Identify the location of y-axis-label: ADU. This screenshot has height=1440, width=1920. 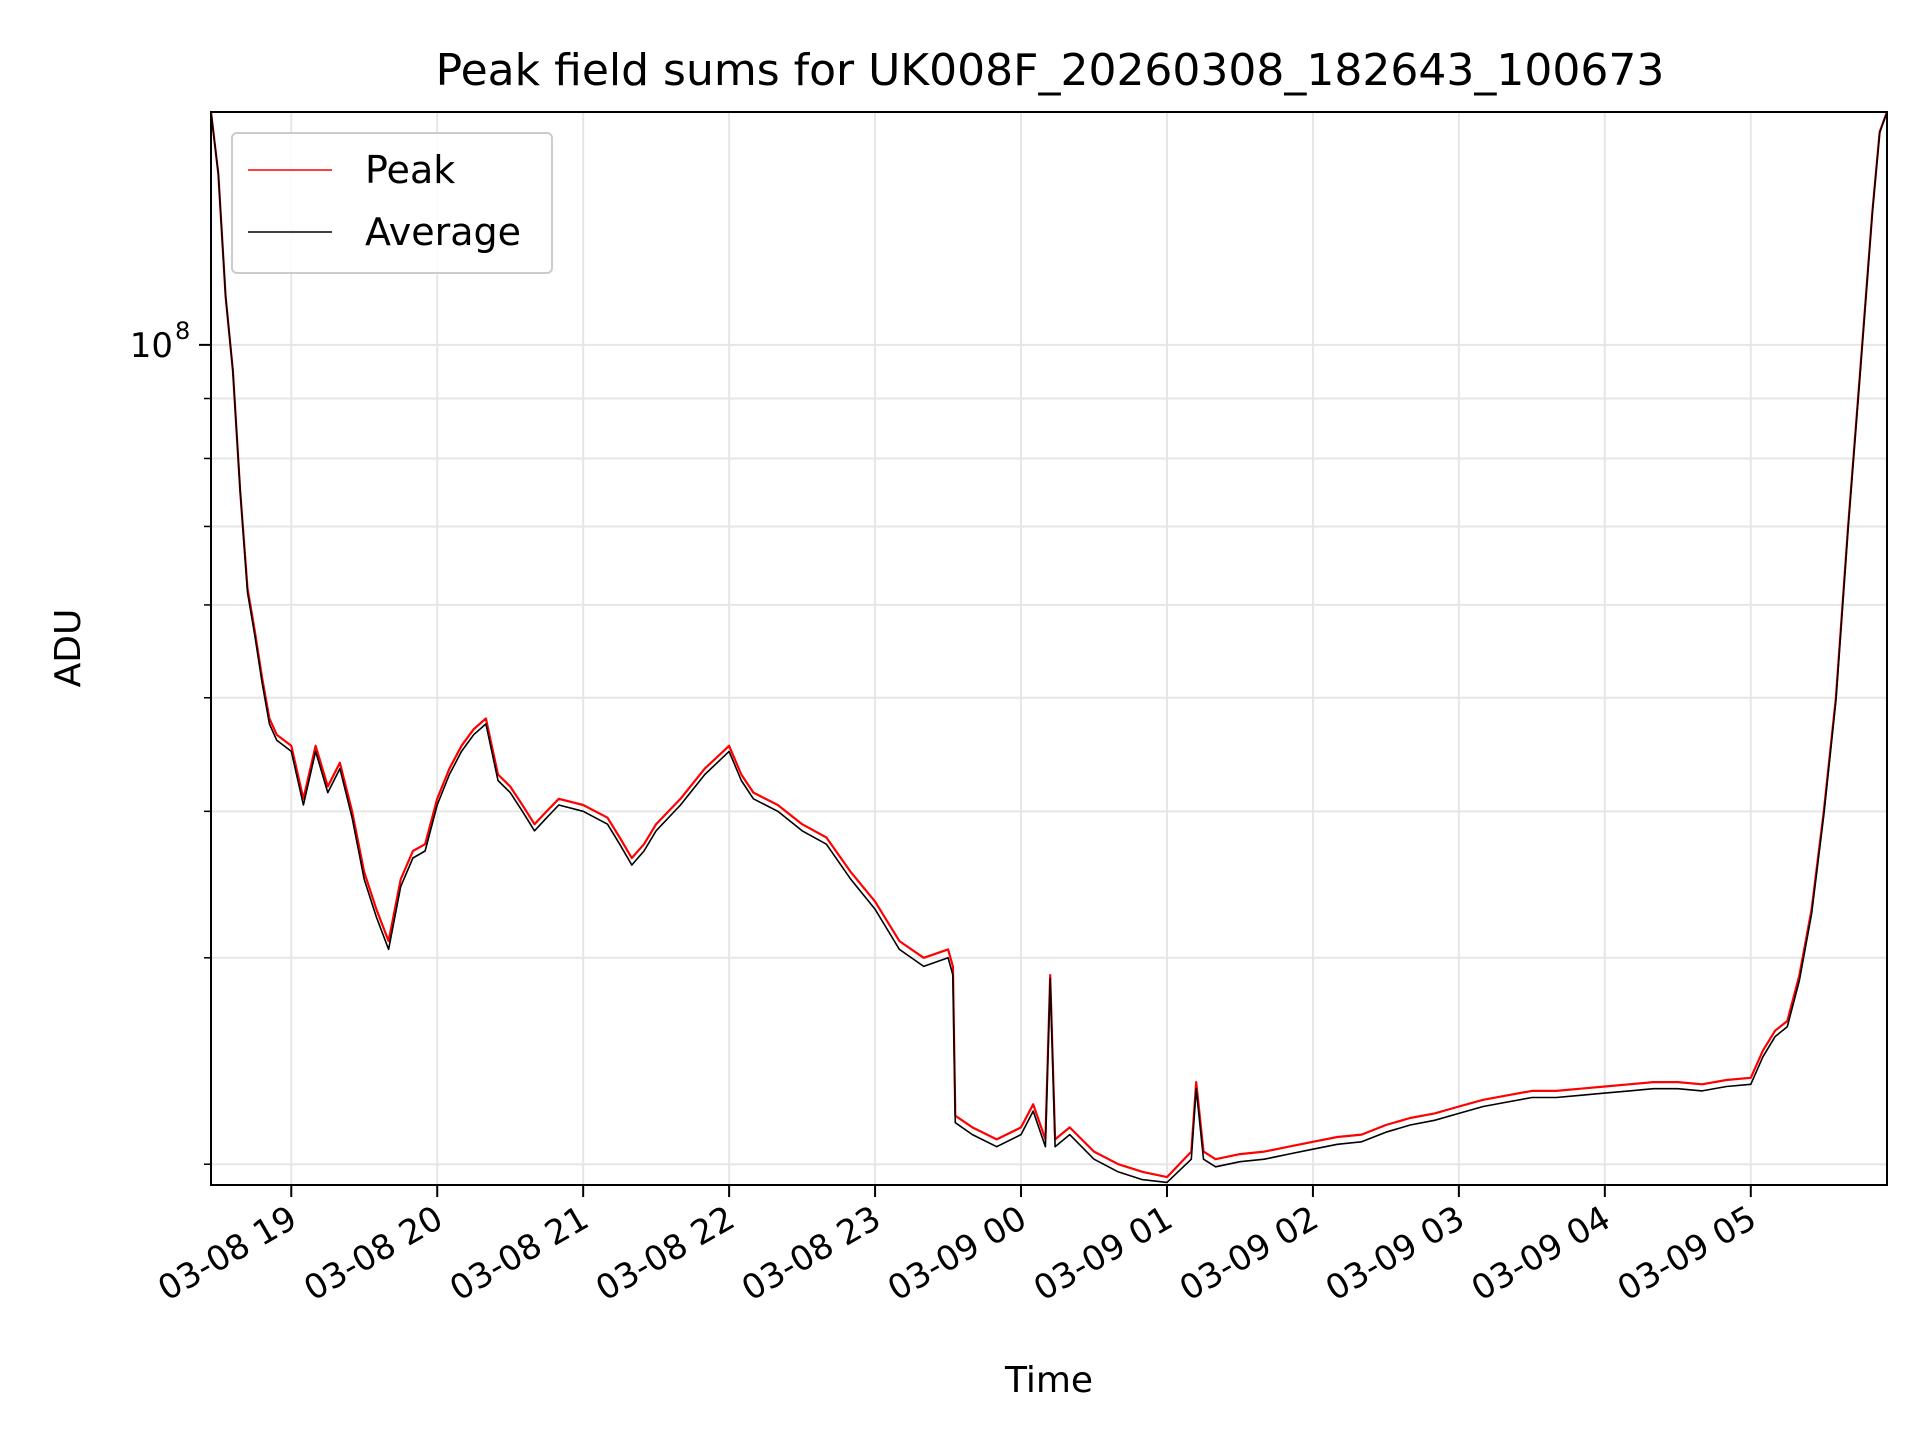
(68, 648).